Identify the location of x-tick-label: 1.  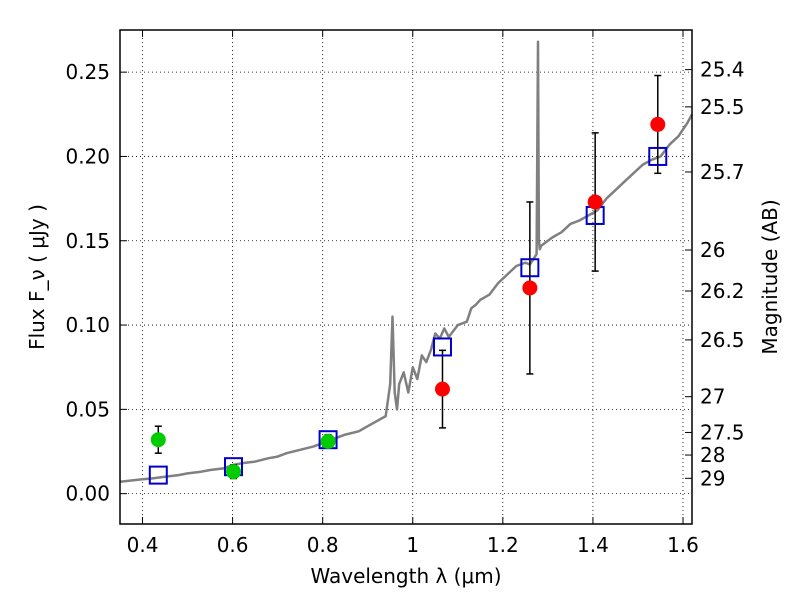
(412, 545).